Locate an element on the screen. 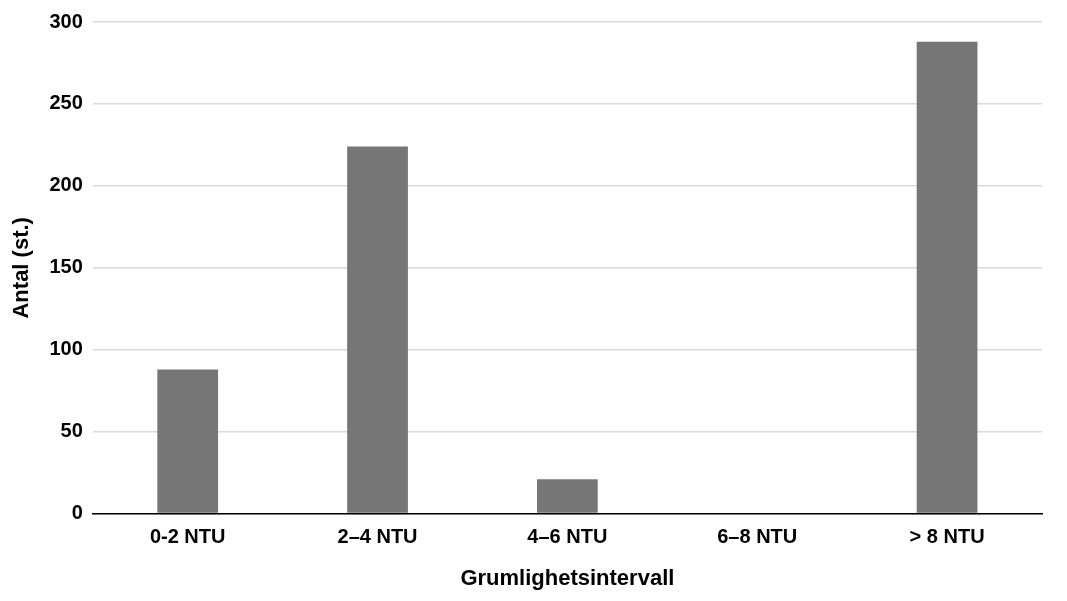 Image resolution: width=1067 pixels, height=601 pixels. y-tick-label: 150 is located at coordinates (66, 266).